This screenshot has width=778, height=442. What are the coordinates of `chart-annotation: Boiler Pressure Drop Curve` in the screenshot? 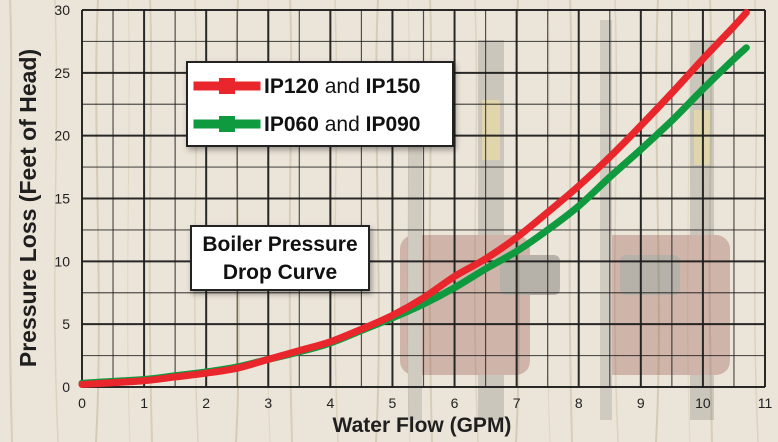 It's located at (280, 258).